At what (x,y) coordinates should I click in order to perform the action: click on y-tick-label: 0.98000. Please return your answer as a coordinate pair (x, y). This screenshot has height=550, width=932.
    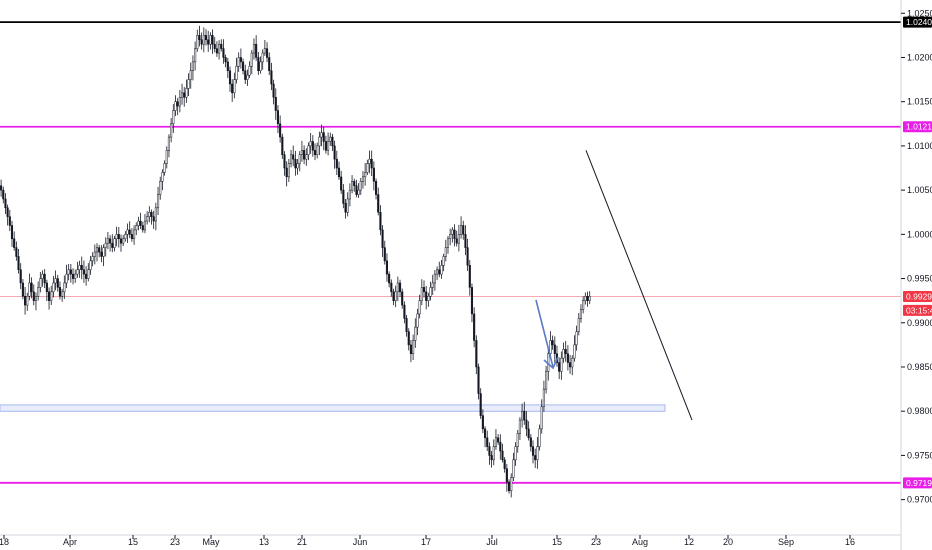
    Looking at the image, I should click on (919, 411).